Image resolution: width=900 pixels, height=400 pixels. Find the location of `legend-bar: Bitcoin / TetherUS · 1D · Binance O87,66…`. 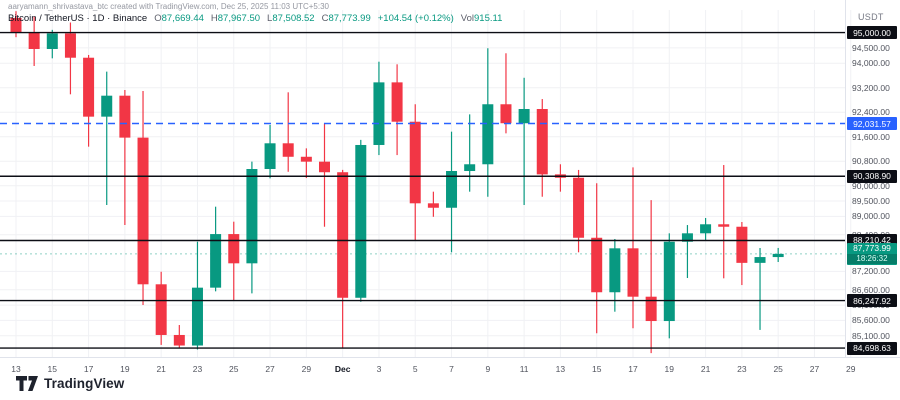

legend-bar: Bitcoin / TetherUS · 1D · Binance O87,66… is located at coordinates (255, 18).